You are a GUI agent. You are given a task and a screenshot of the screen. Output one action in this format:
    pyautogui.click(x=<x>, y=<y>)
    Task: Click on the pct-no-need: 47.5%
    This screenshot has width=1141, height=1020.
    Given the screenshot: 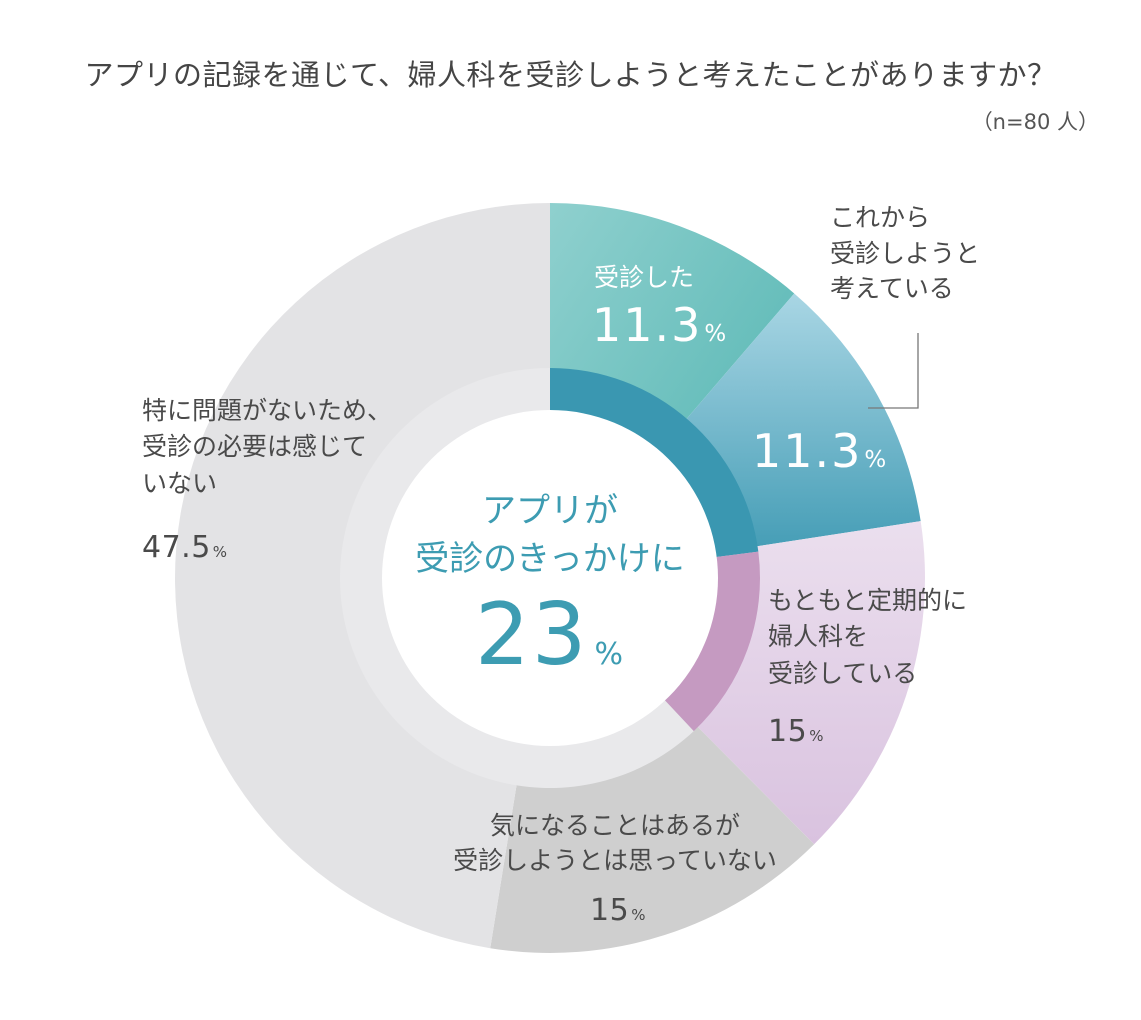 What is the action you would take?
    pyautogui.click(x=185, y=547)
    